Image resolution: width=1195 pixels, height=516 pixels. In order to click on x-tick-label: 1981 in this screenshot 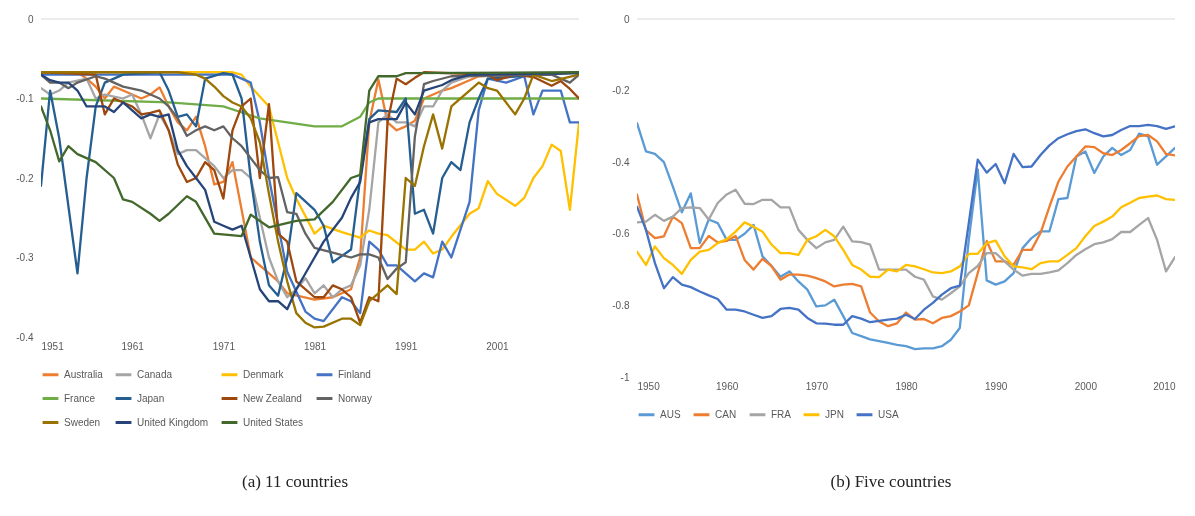, I will do `click(315, 346)`.